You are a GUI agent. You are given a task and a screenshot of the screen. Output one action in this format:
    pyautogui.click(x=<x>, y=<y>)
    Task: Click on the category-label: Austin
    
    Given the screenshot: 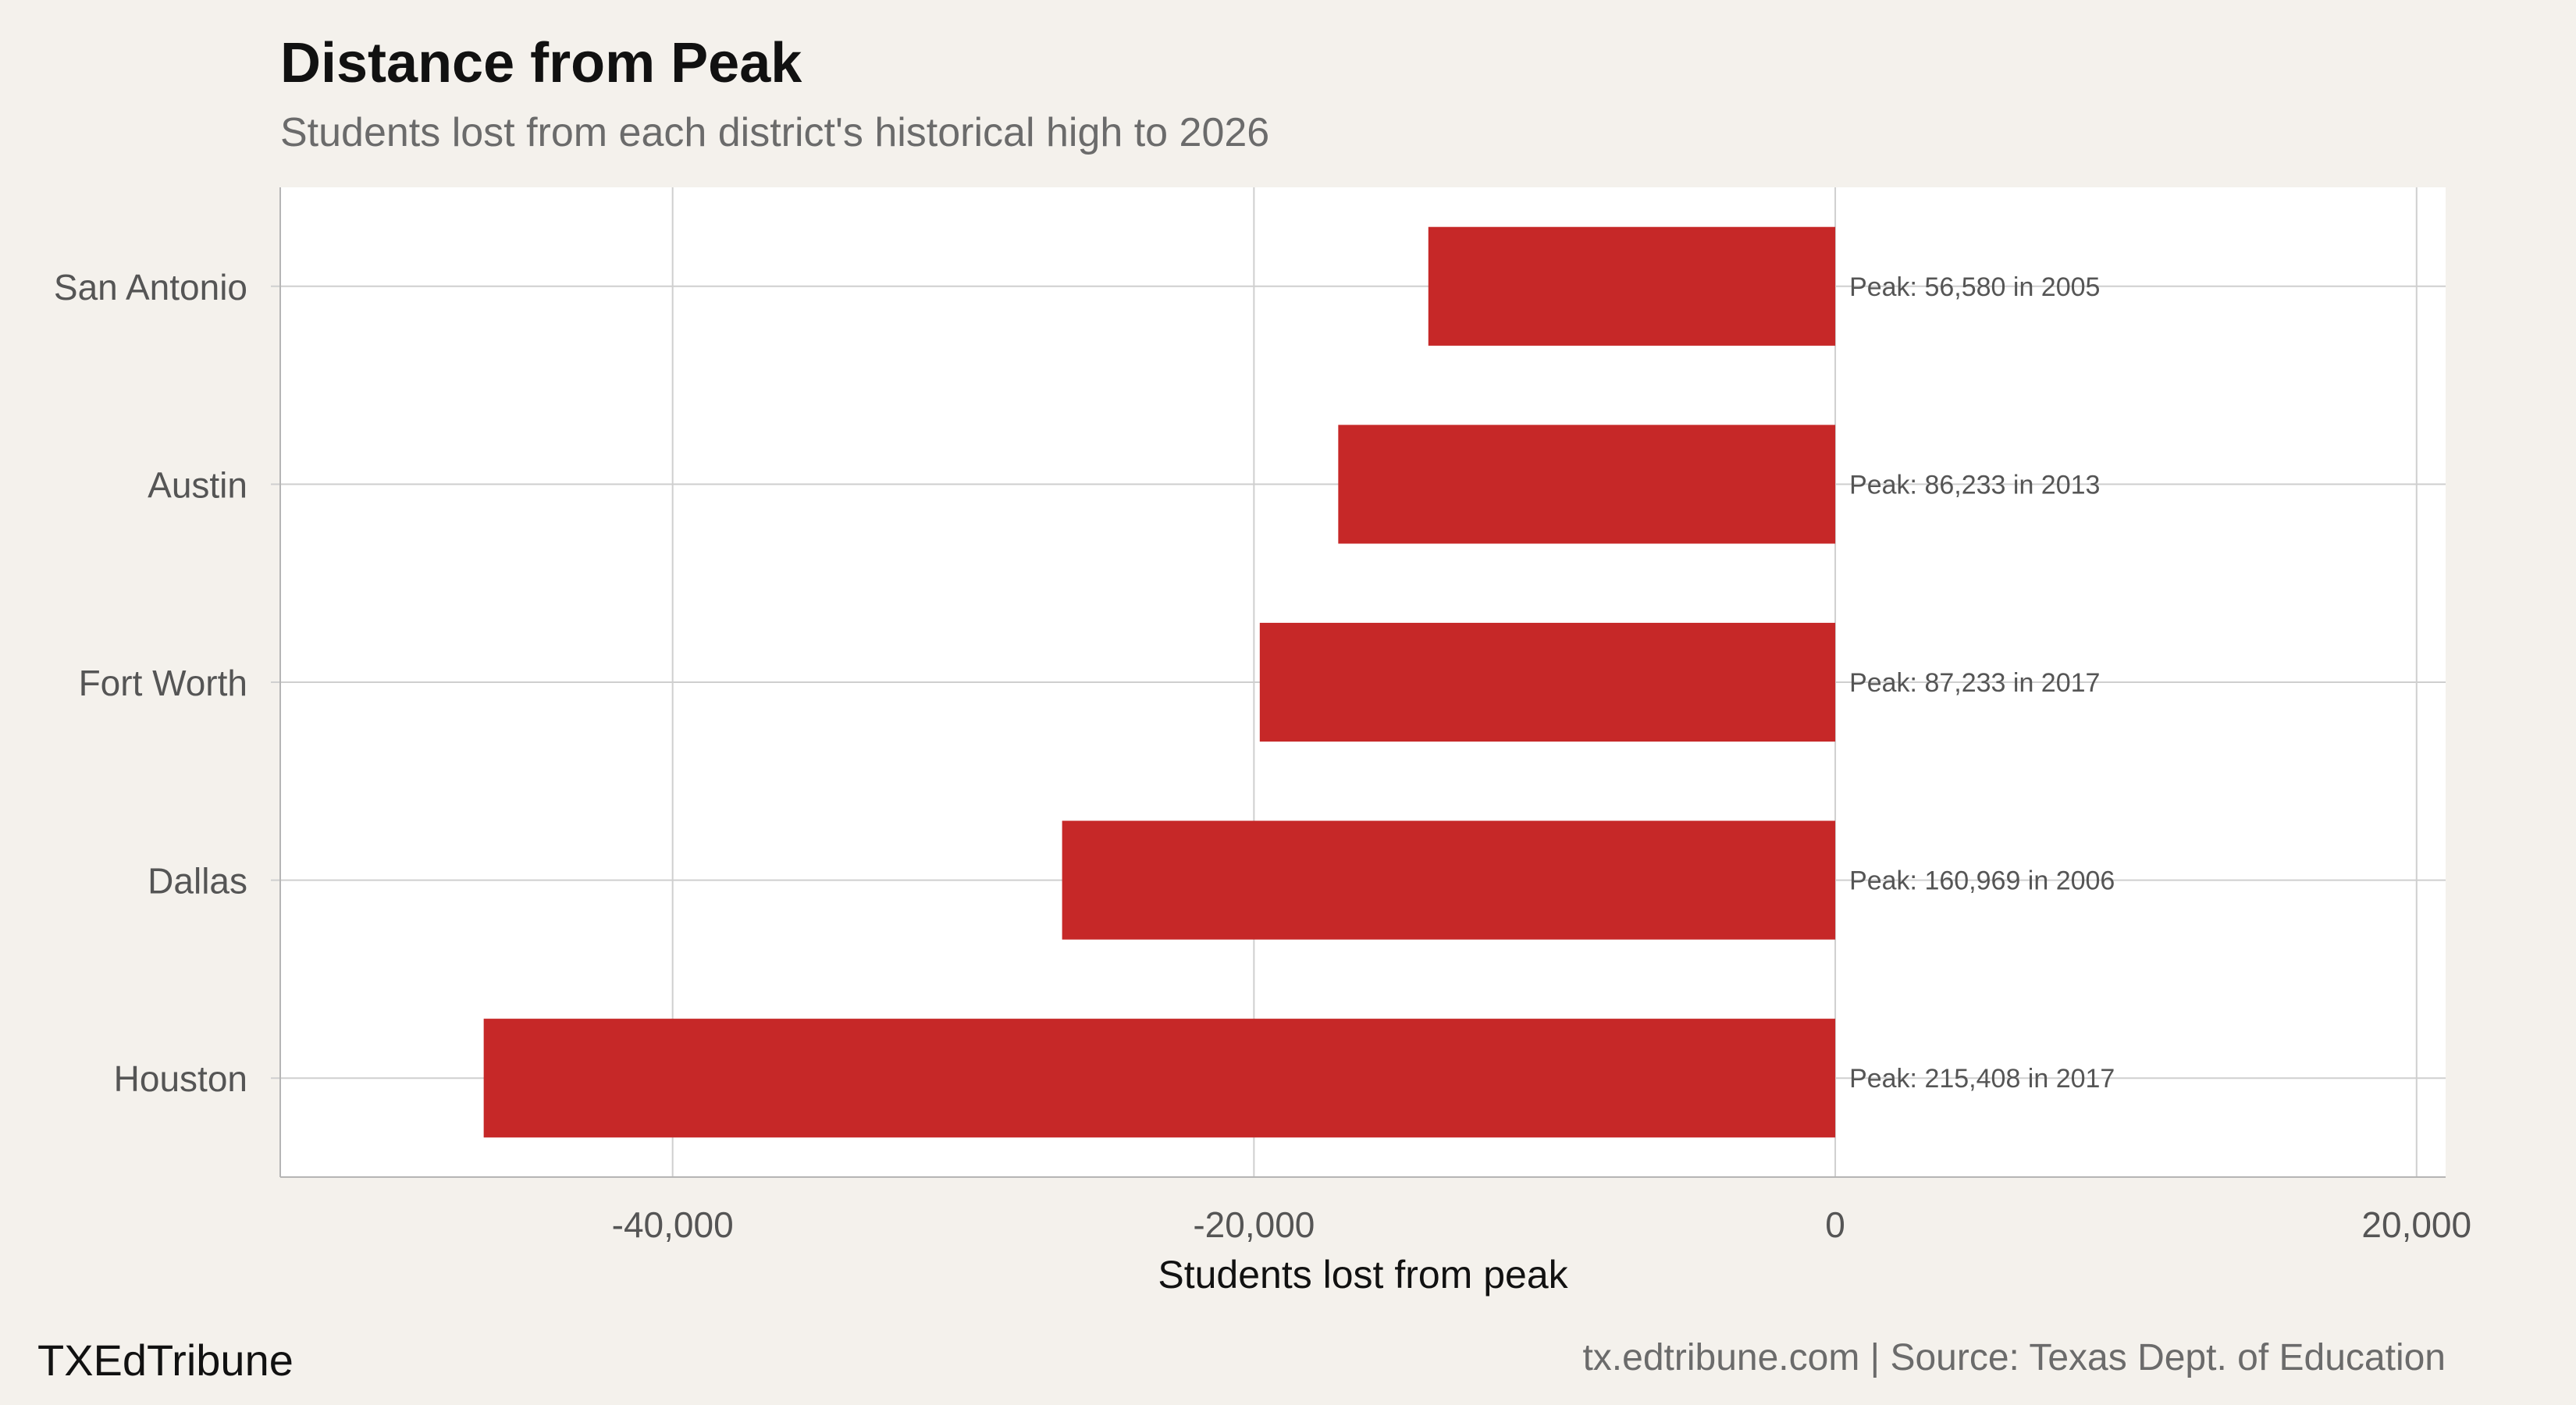 What is the action you would take?
    pyautogui.click(x=197, y=484)
    